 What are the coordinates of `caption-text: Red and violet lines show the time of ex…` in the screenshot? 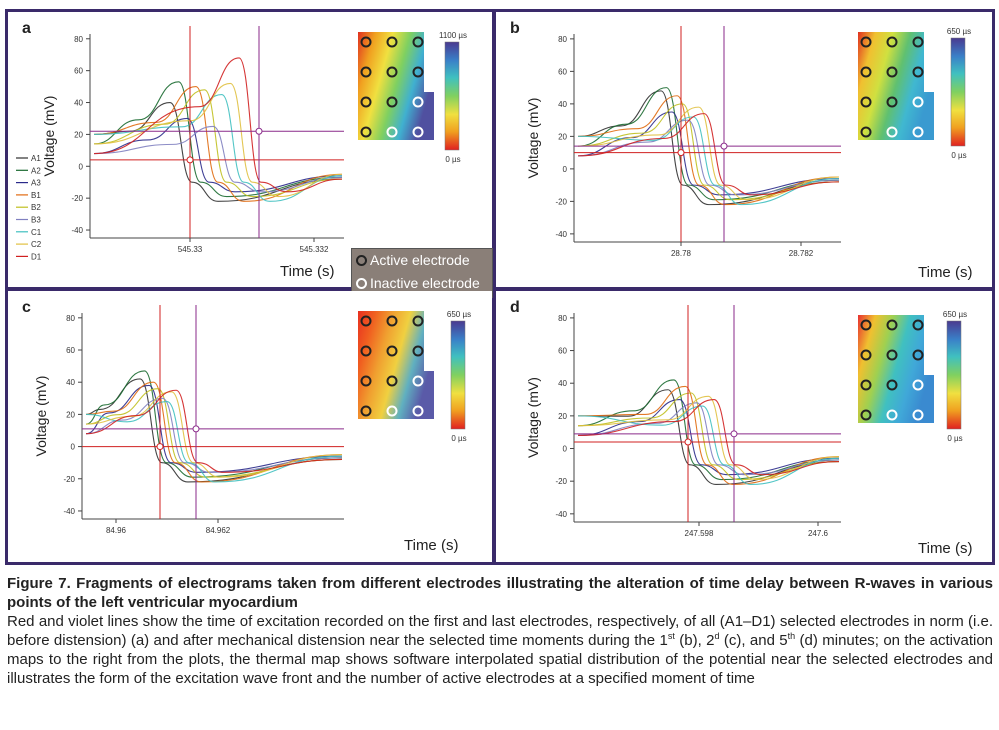 It's located at (500, 631).